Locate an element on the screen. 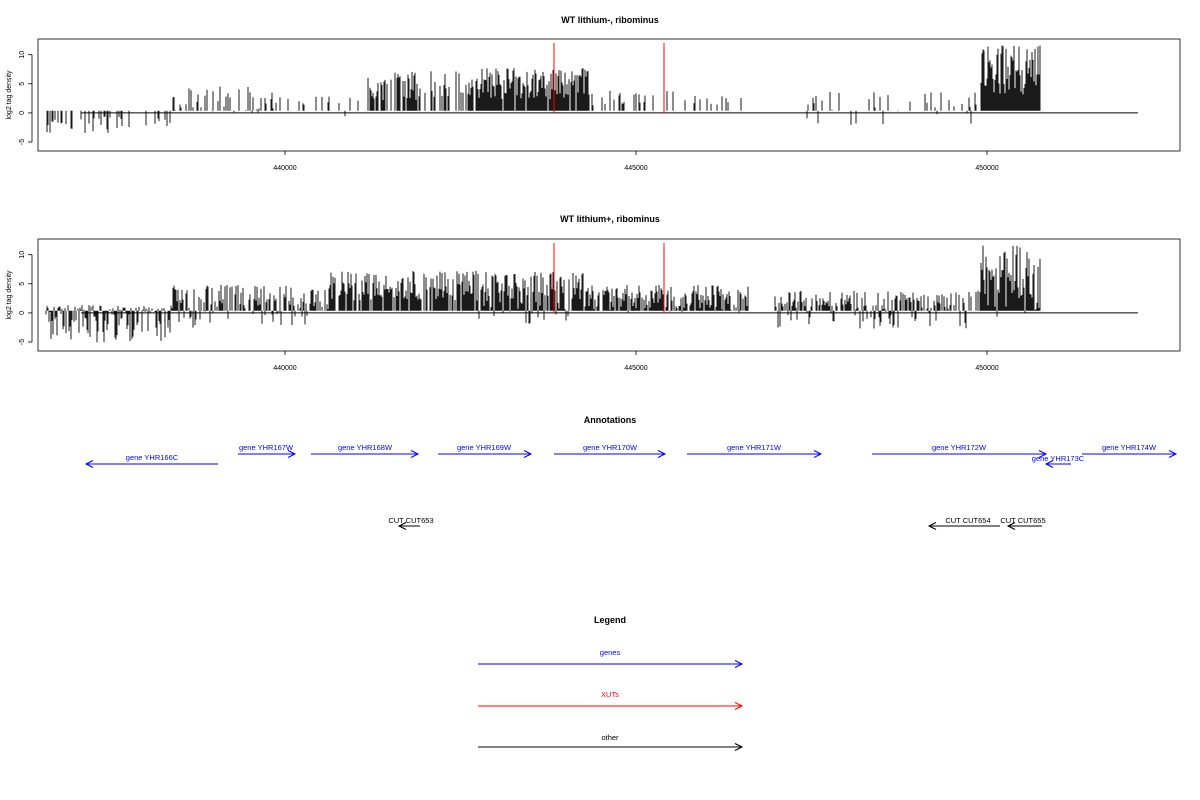 The height and width of the screenshot is (800, 1200). legend: Legend genes XUTs other is located at coordinates (611, 683).